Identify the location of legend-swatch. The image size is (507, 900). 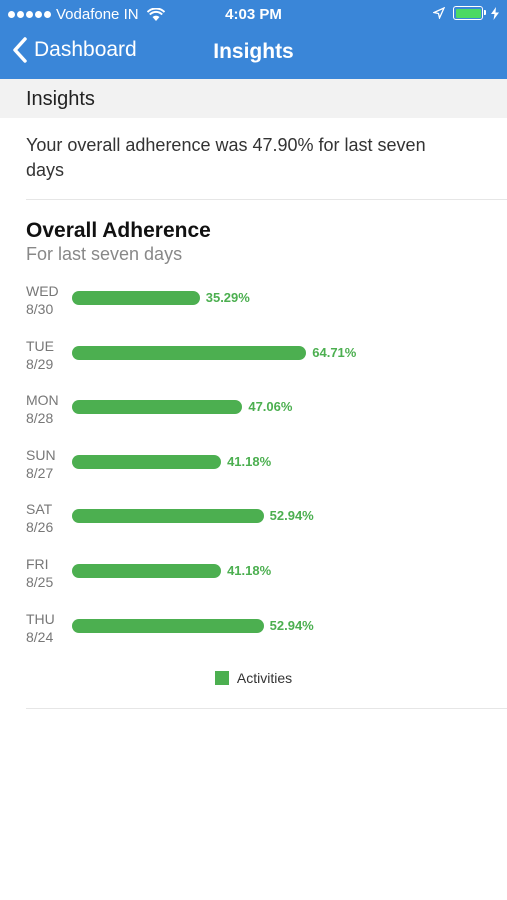
(221, 678).